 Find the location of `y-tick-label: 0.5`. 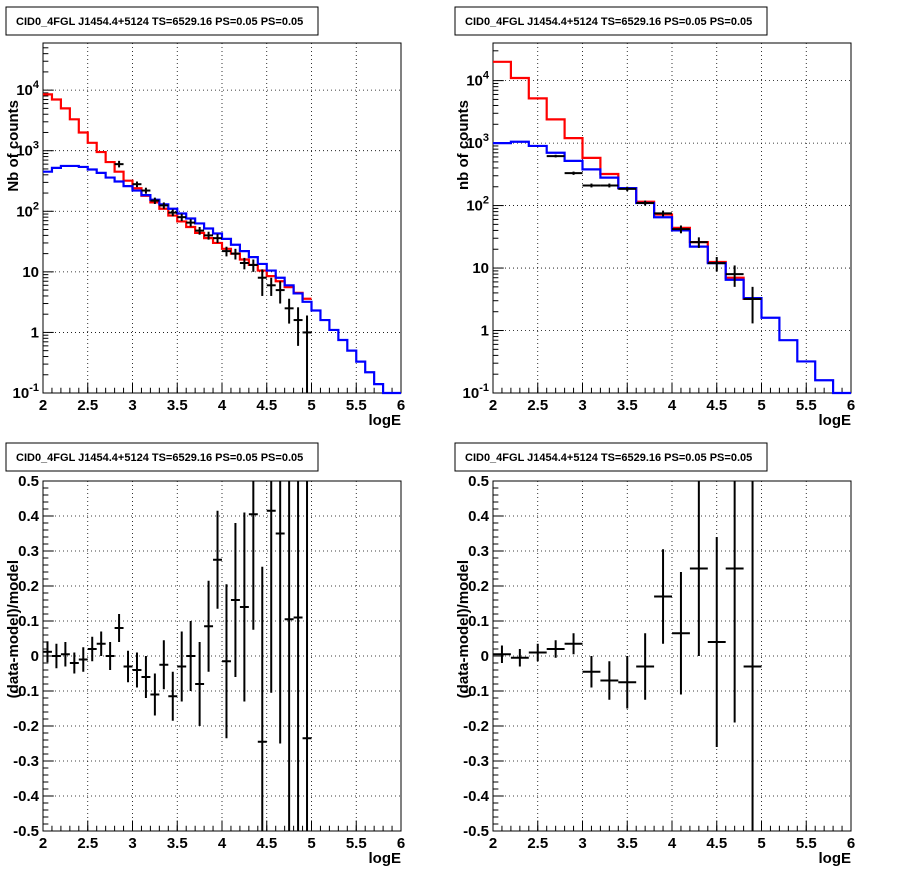

y-tick-label: 0.5 is located at coordinates (478, 481).